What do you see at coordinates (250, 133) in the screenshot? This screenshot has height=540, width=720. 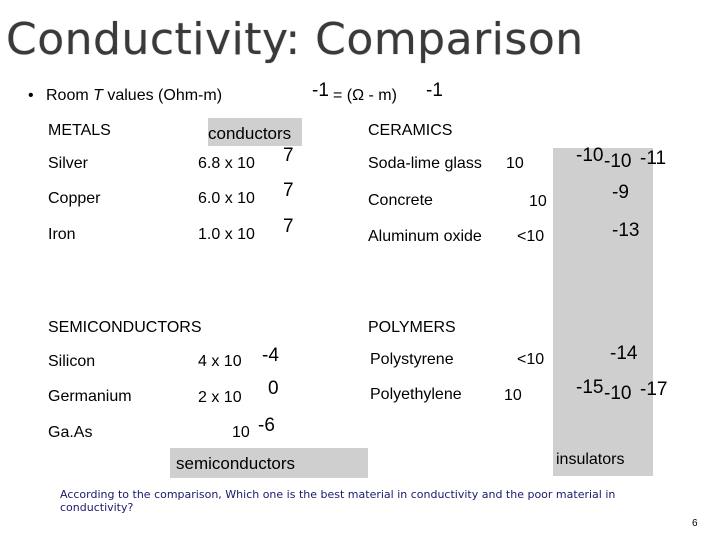 I see `conductors-label: conductors` at bounding box center [250, 133].